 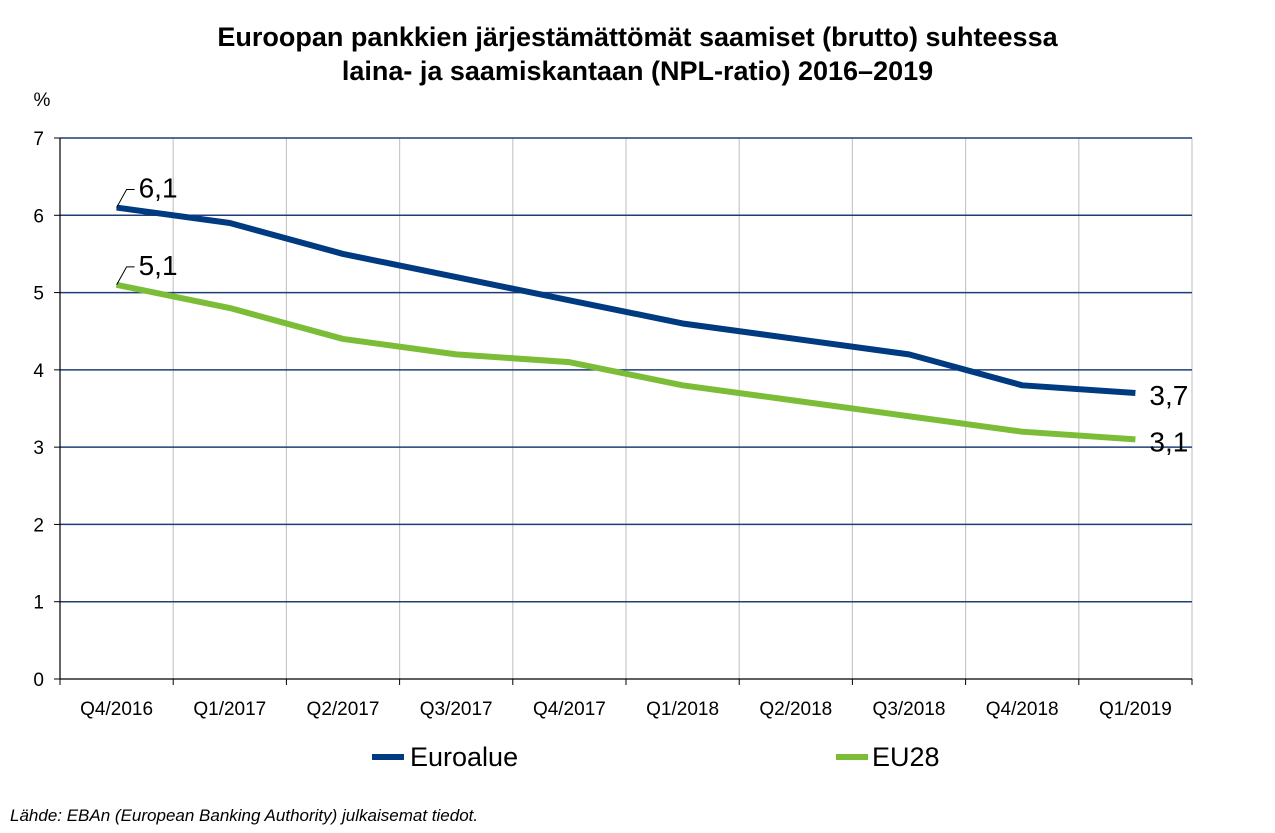 I want to click on first-value-label: 6,1, so click(x=158, y=188).